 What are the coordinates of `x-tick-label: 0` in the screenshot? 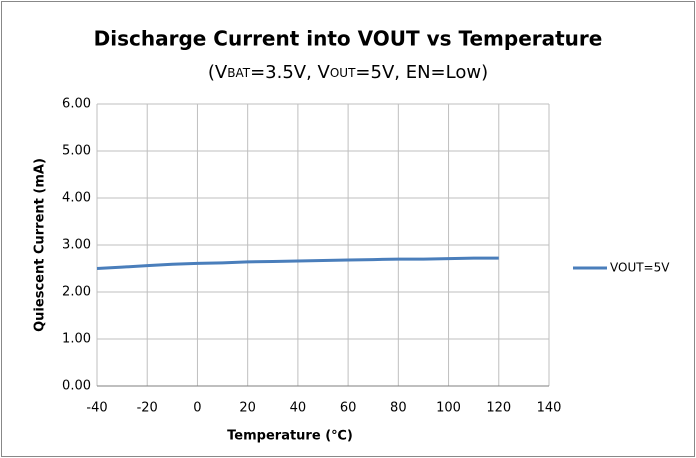 It's located at (197, 408).